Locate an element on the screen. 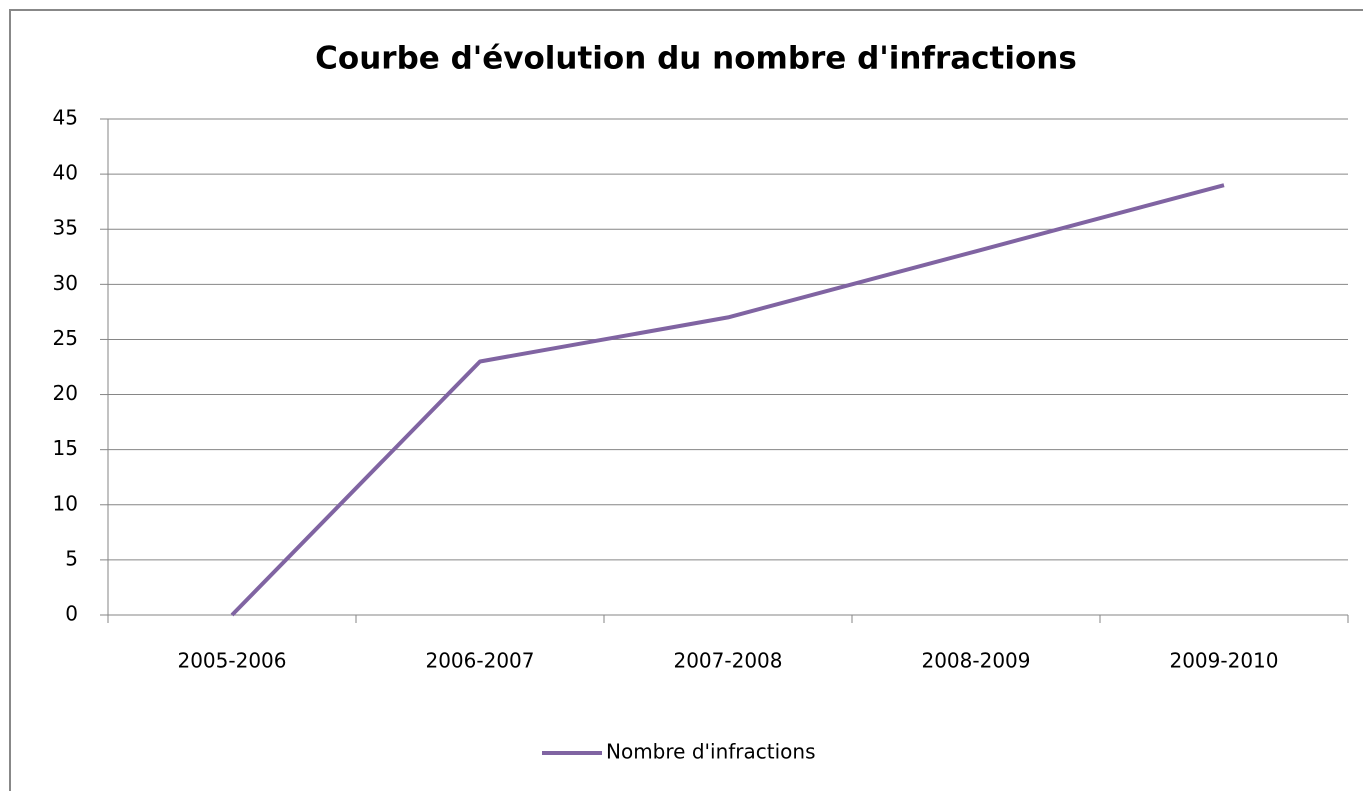 The image size is (1363, 791). y-tick-label: 35 is located at coordinates (65, 228).